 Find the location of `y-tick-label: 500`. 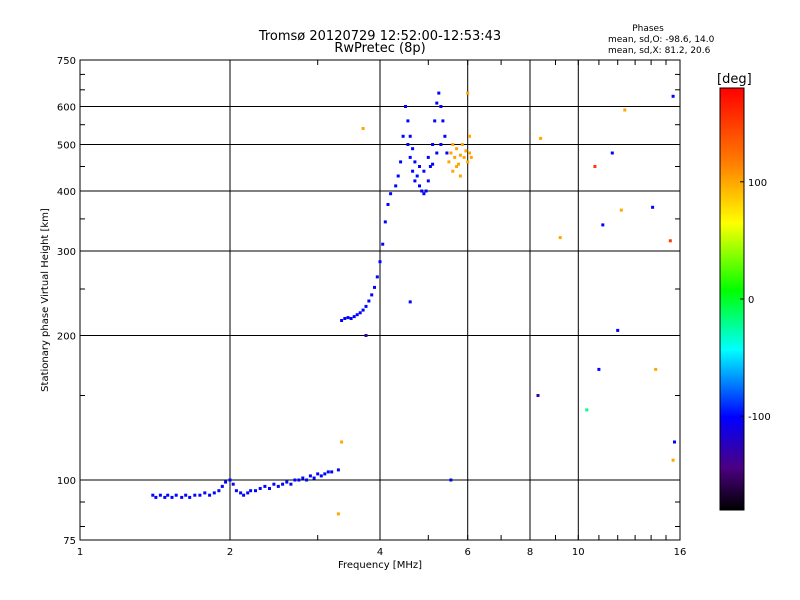

y-tick-label: 500 is located at coordinates (66, 146).